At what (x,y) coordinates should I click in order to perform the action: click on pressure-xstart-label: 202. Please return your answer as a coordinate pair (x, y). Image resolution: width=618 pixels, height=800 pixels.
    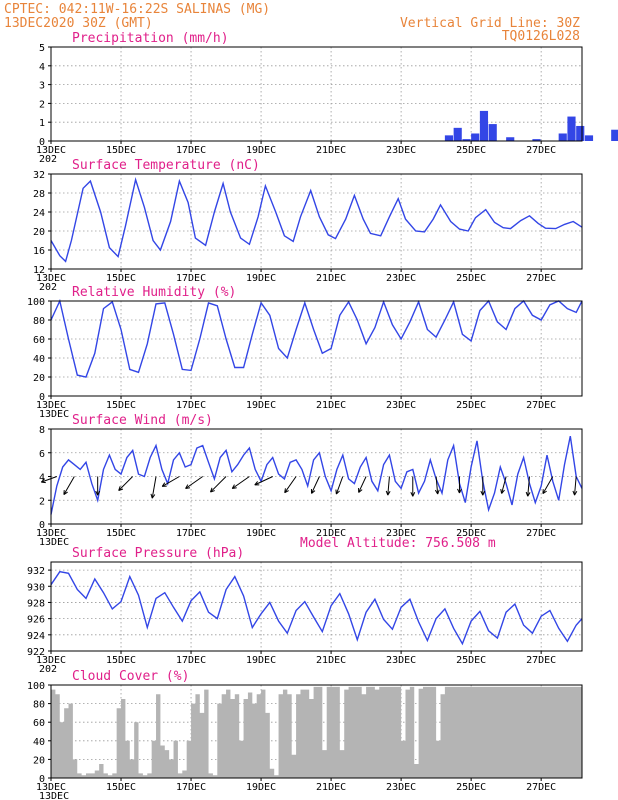
    Looking at the image, I should click on (48, 669).